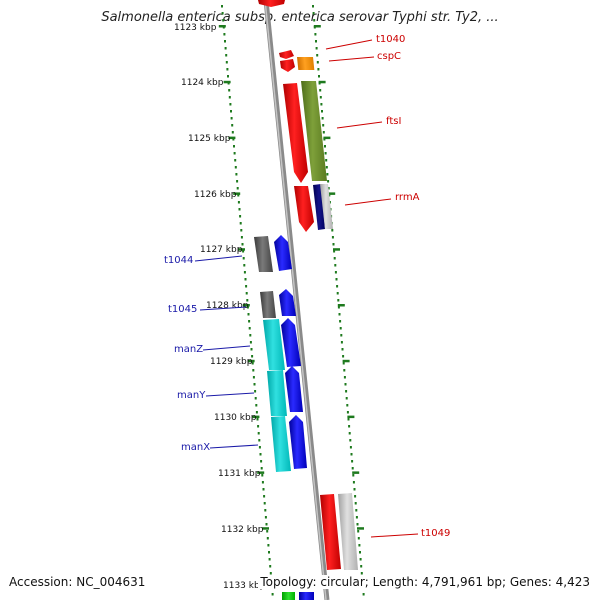 Image resolution: width=600 pixels, height=600 pixels. I want to click on gene-label-cspC: cspC, so click(389, 56).